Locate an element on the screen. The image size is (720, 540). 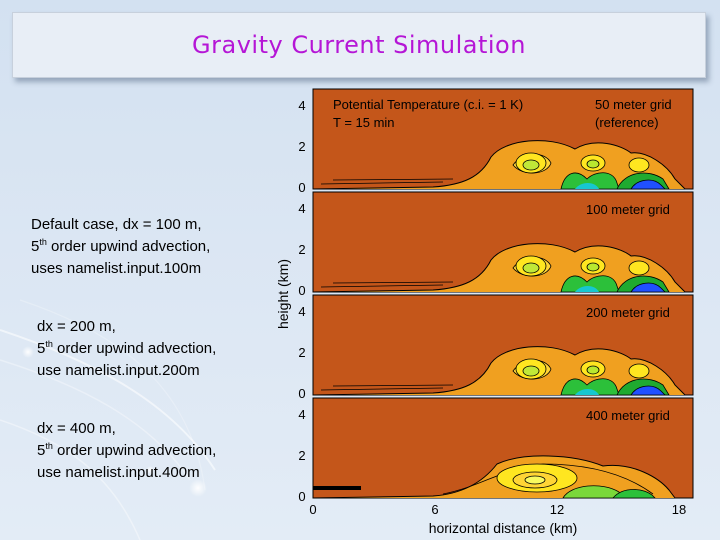
text-line: use namelist.input.400m is located at coordinates (118, 472).